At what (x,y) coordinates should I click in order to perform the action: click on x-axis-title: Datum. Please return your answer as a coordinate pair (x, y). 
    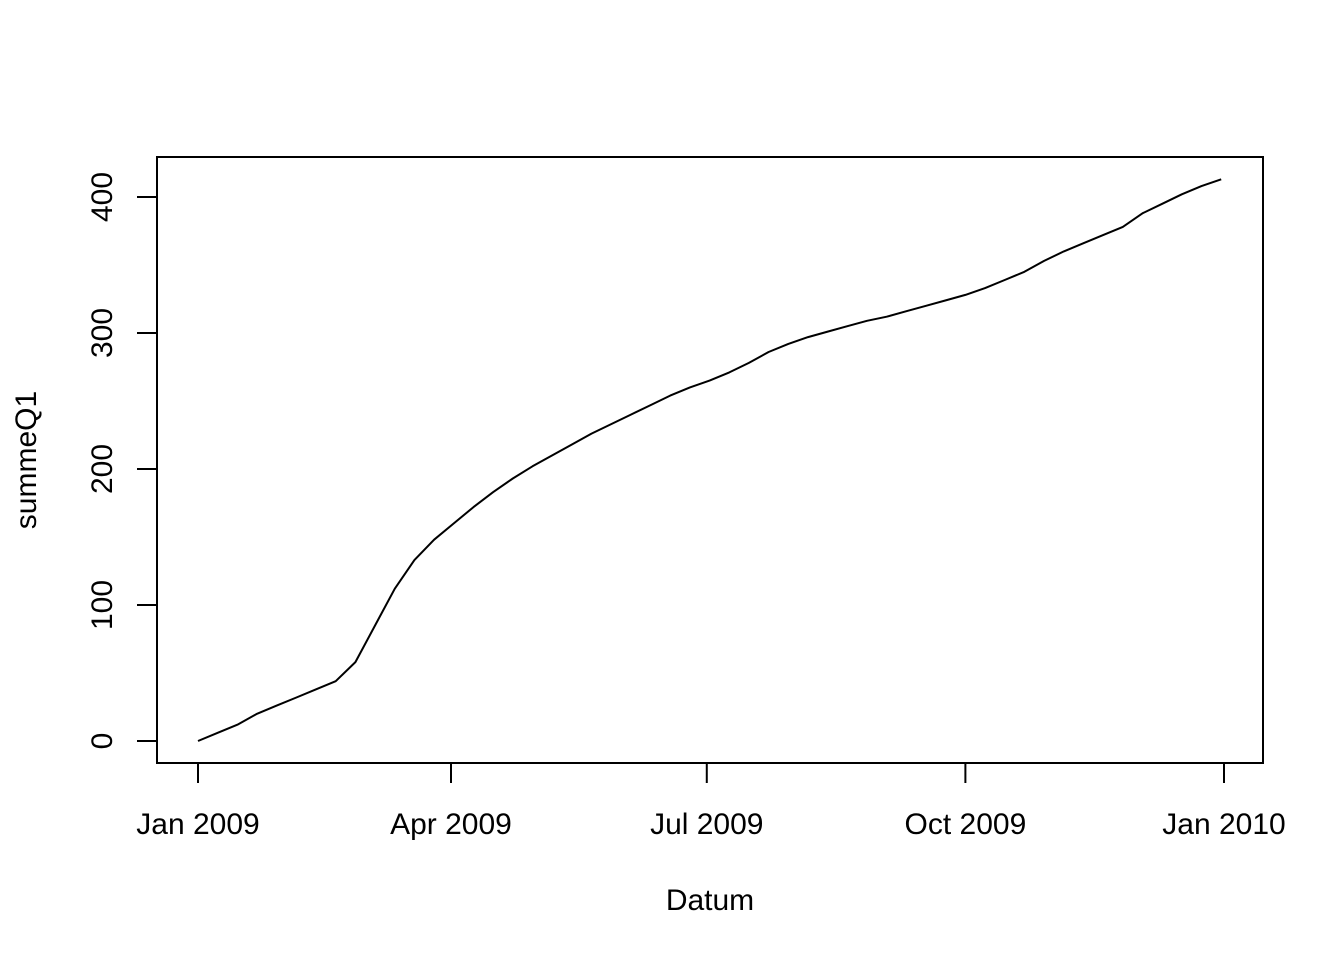
    Looking at the image, I should click on (710, 900).